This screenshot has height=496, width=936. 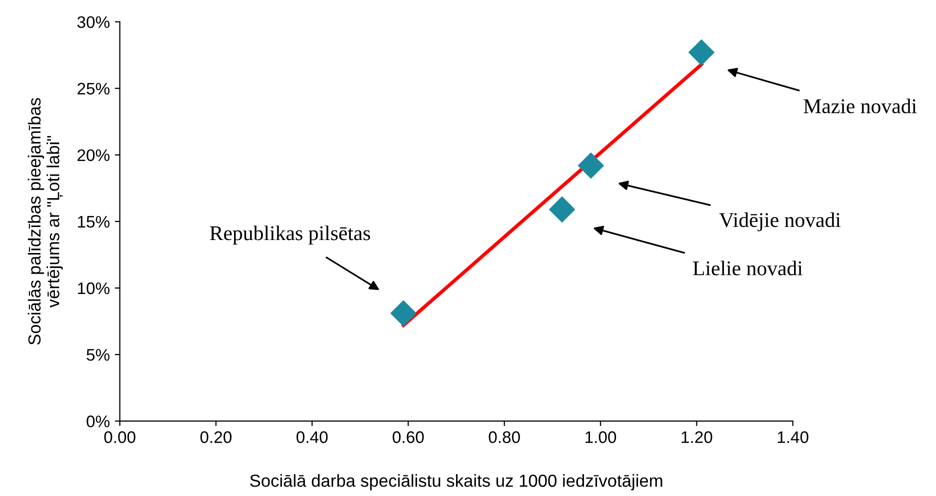 What do you see at coordinates (312, 437) in the screenshot?
I see `x-tick-label: 0.40` at bounding box center [312, 437].